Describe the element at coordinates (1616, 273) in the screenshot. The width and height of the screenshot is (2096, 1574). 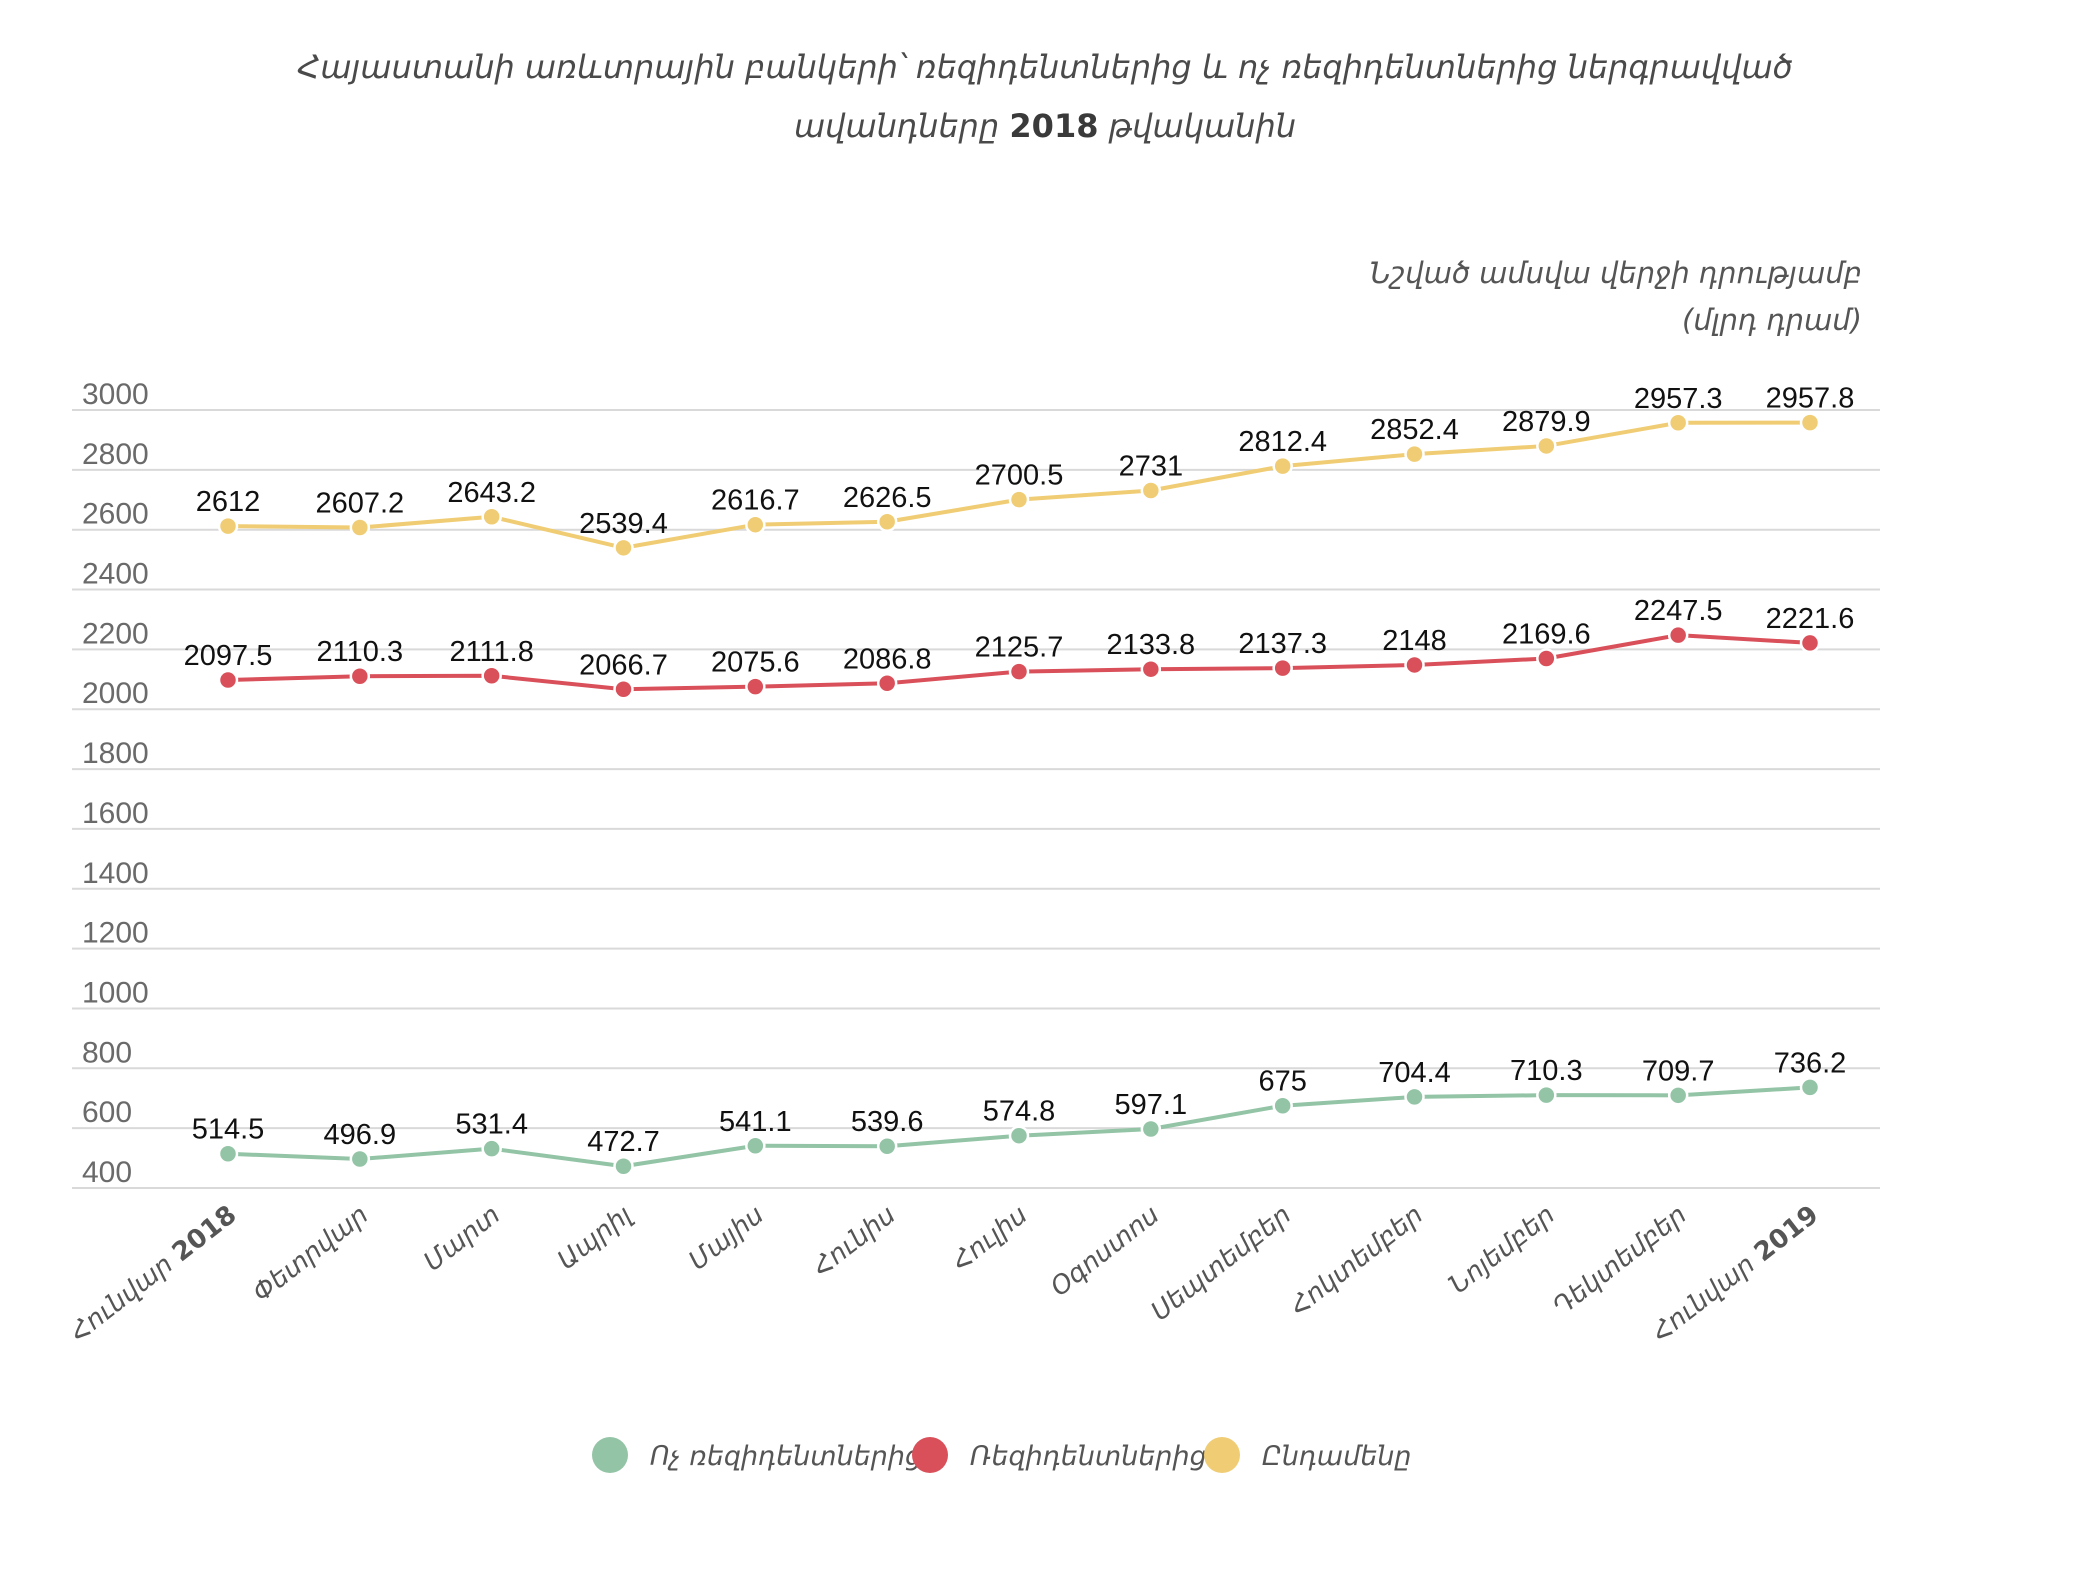
I see `chart-subtitle-line1: Նշված ամսվա վերջի դրությամբ` at that location.